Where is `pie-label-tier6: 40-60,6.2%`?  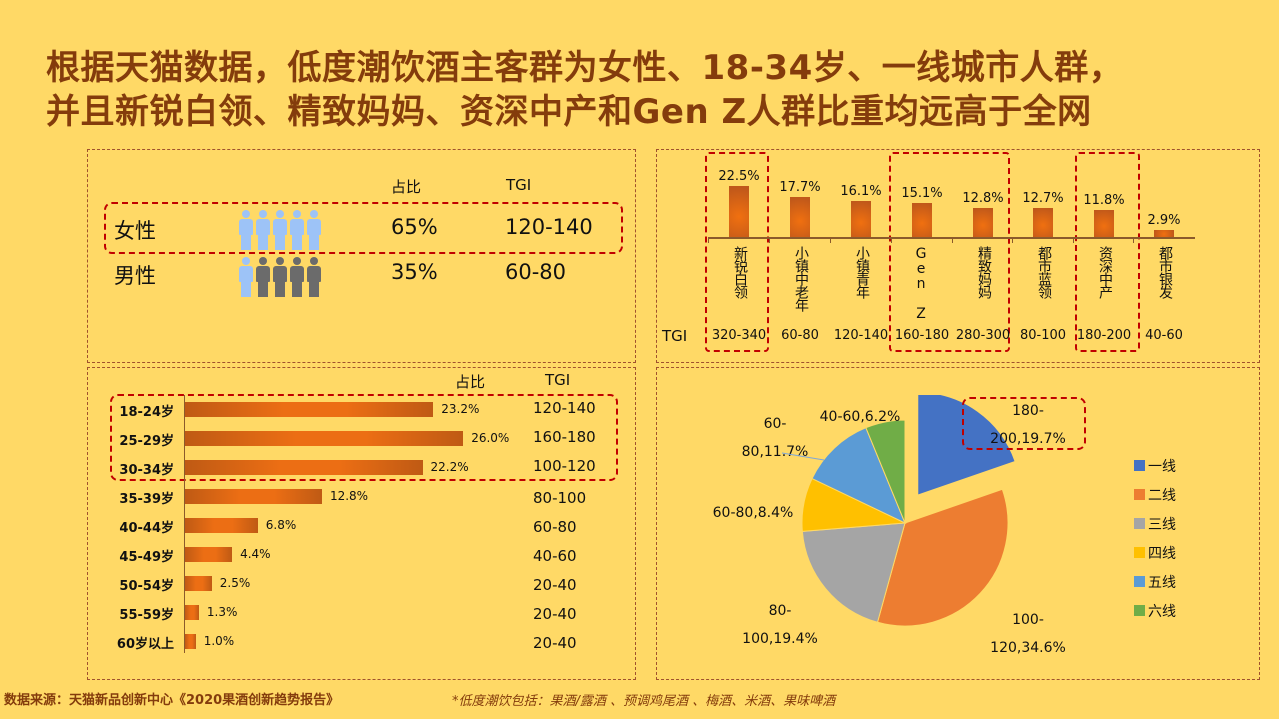 pie-label-tier6: 40-60,6.2% is located at coordinates (860, 417).